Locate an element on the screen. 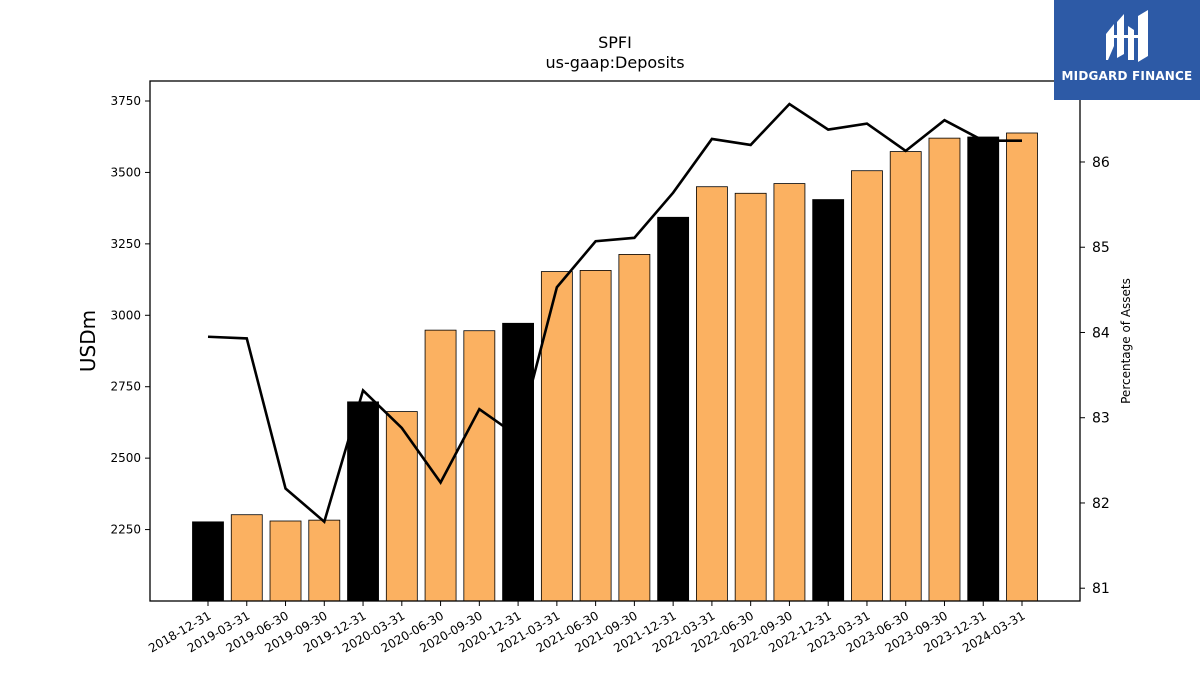  chart-title: SPFI is located at coordinates (615, 42).